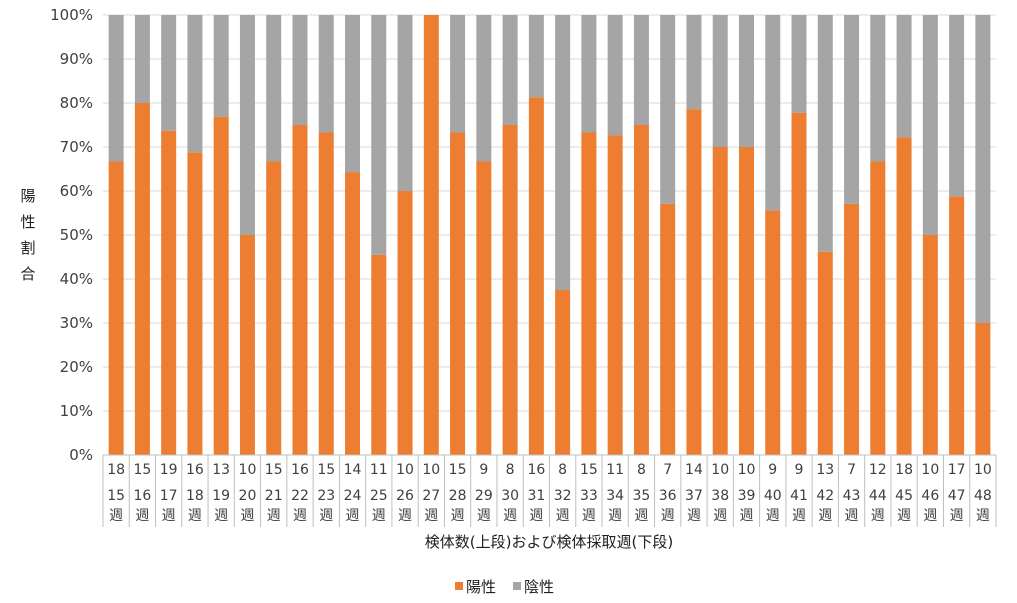 The width and height of the screenshot is (1017, 603). What do you see at coordinates (852, 496) in the screenshot?
I see `category-week-label: 43` at bounding box center [852, 496].